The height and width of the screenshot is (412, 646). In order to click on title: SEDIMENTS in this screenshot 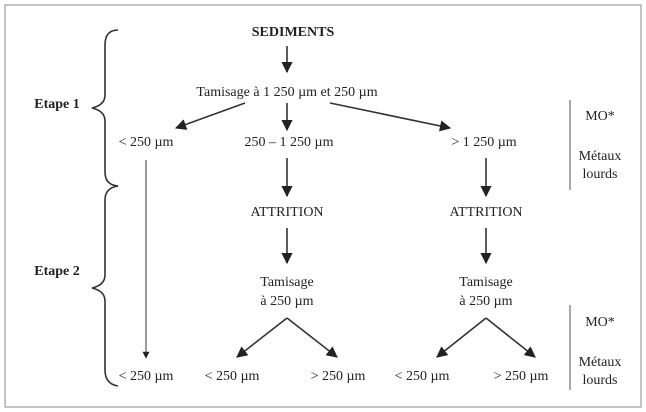, I will do `click(293, 32)`.